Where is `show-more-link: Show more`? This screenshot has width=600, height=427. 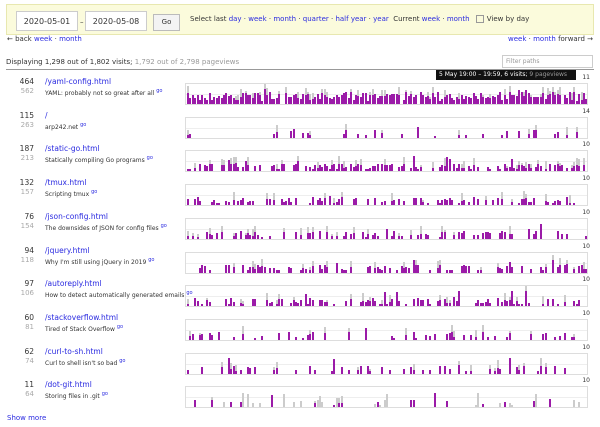 show-more-link: Show more is located at coordinates (27, 418).